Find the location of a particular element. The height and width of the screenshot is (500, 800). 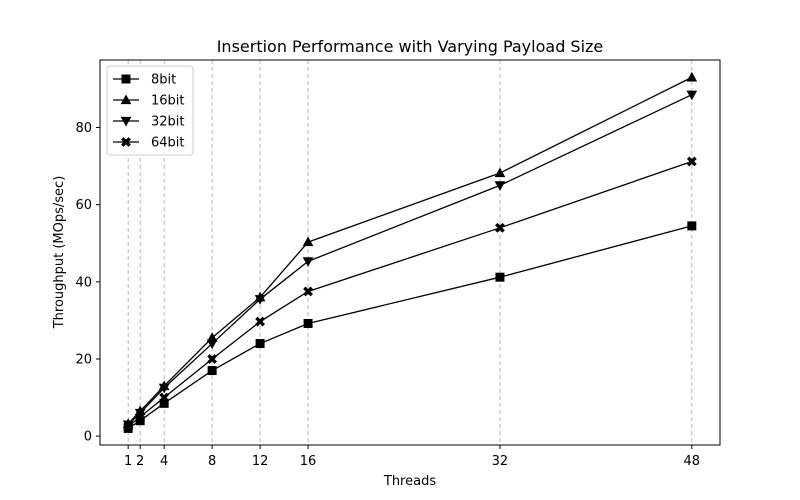

y-tick-label: 60 is located at coordinates (83, 205).